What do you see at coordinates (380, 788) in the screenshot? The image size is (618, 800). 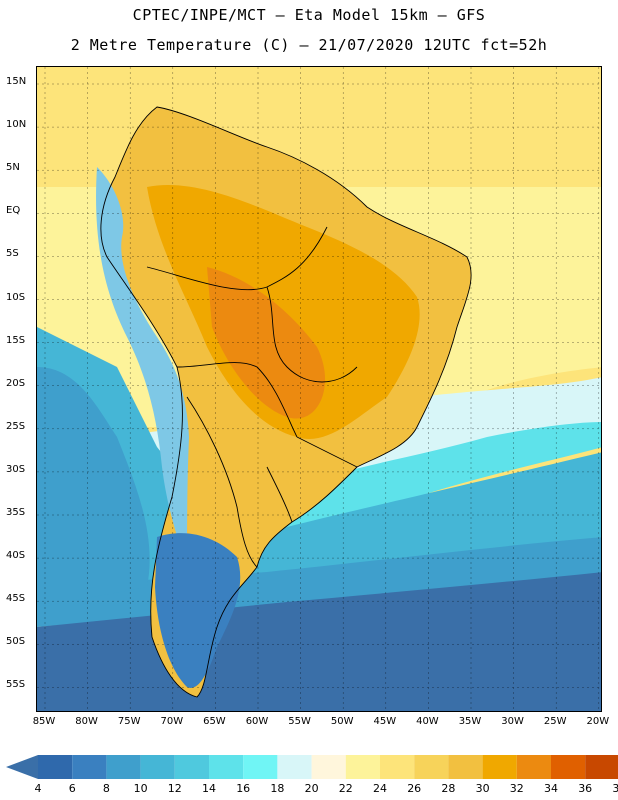 I see `colorbar-label: 24` at bounding box center [380, 788].